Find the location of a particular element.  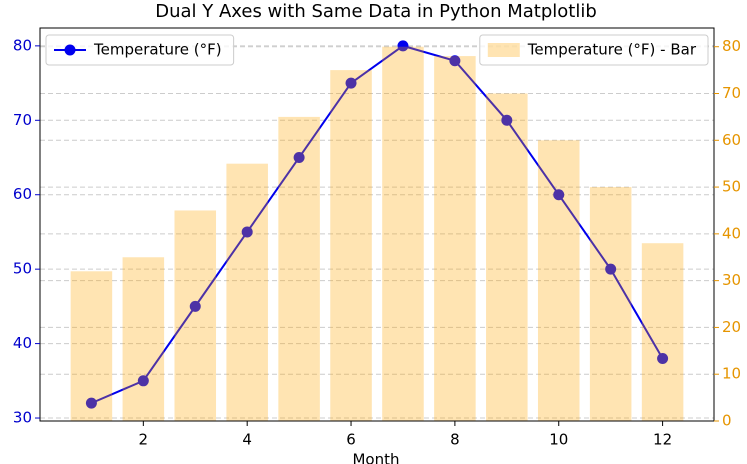

y2-tick-label: 10 is located at coordinates (731, 374).